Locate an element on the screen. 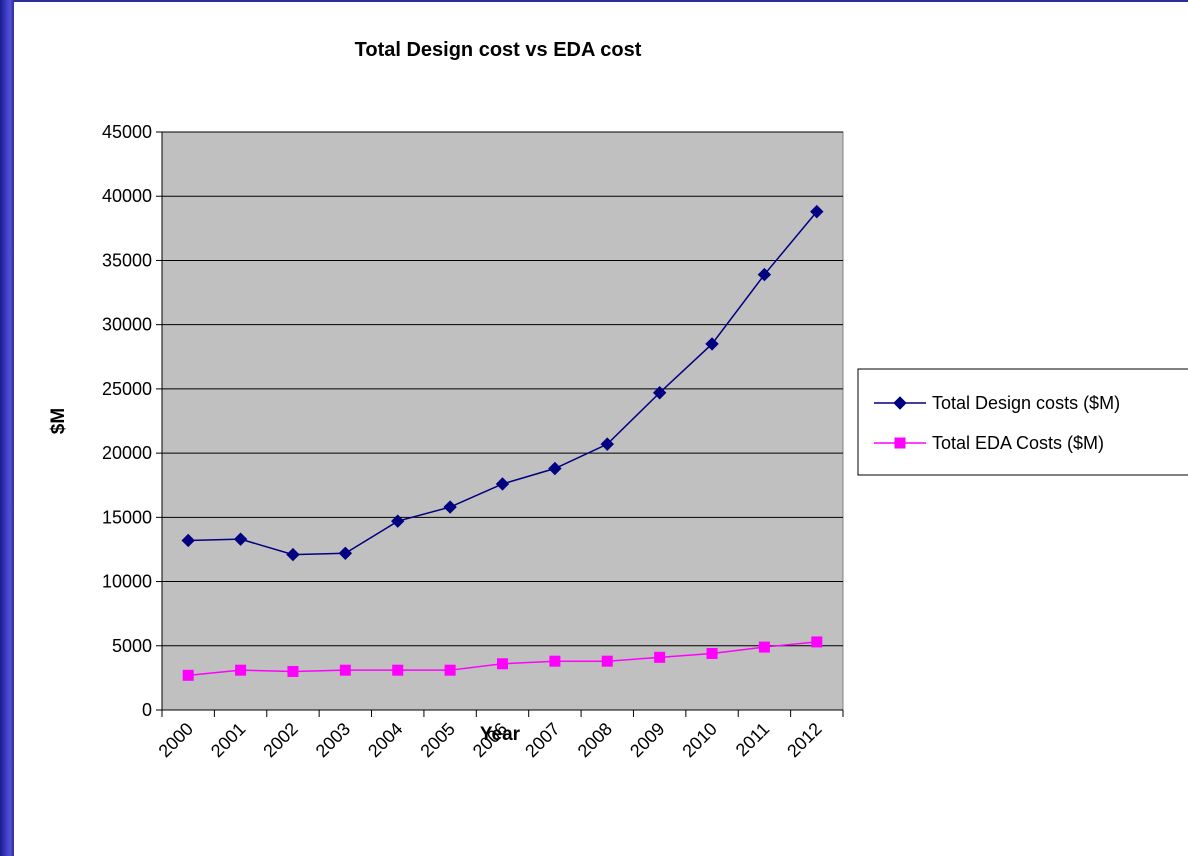  legend-box is located at coordinates (1022, 422).